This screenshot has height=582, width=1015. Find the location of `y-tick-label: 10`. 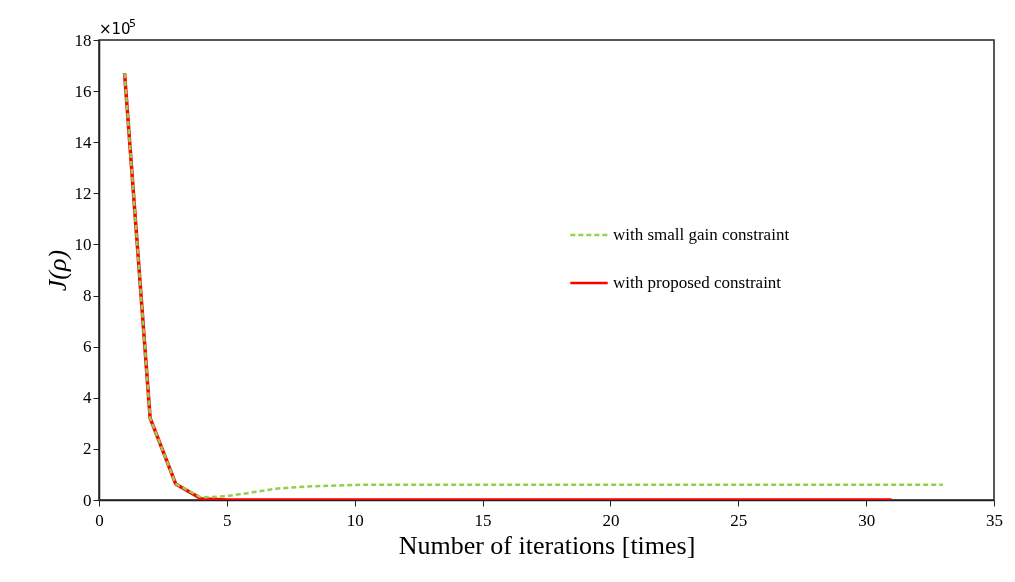

y-tick-label: 10 is located at coordinates (83, 244).